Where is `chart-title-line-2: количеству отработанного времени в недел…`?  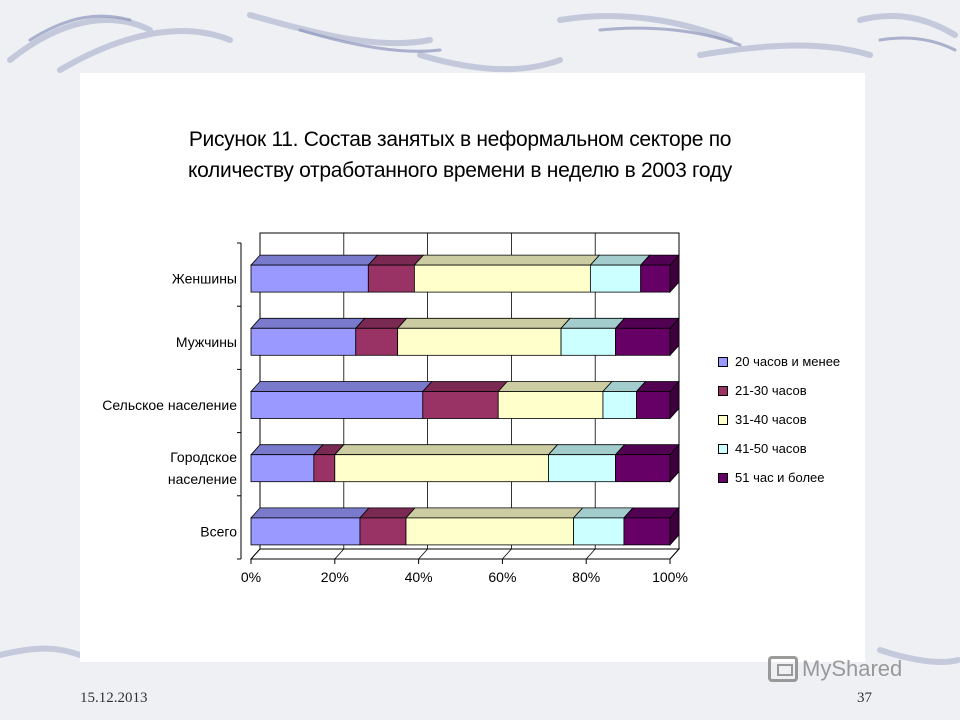
chart-title-line-2: количеству отработанного времени в недел… is located at coordinates (460, 170).